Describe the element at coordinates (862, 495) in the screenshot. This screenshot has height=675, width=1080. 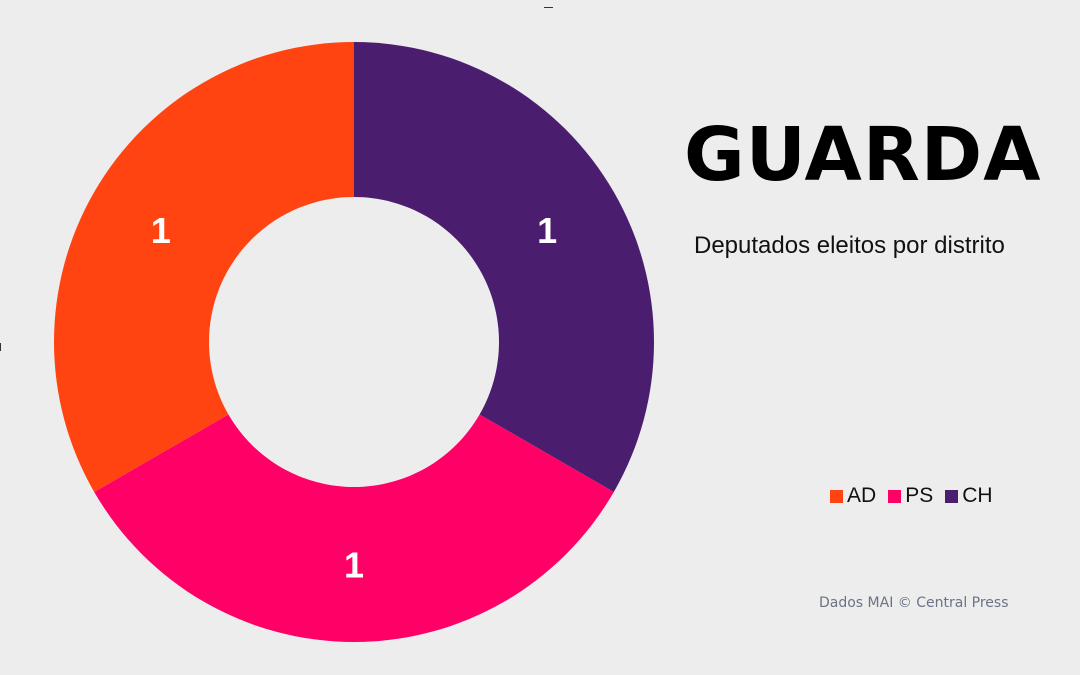
I see `legend-label-ad: AD` at that location.